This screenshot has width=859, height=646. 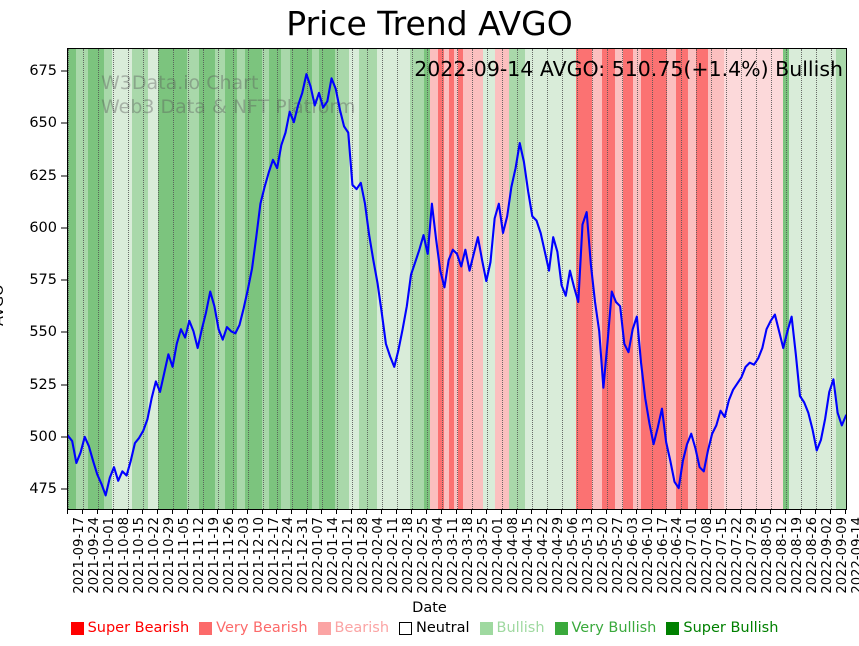 What do you see at coordinates (512, 628) in the screenshot?
I see `legend-item: Bullish` at bounding box center [512, 628].